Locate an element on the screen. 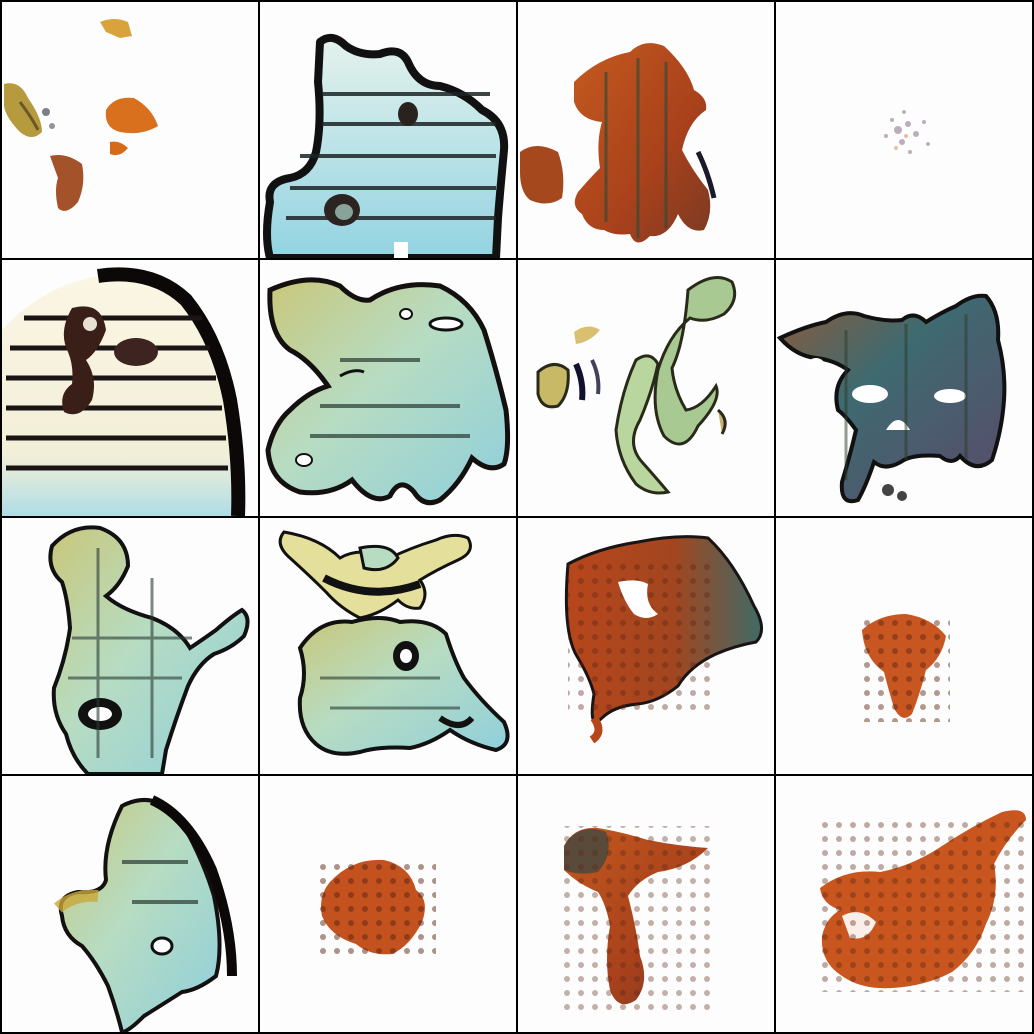 The width and height of the screenshot is (1034, 1034). tile-r4c2 is located at coordinates (388, 904).